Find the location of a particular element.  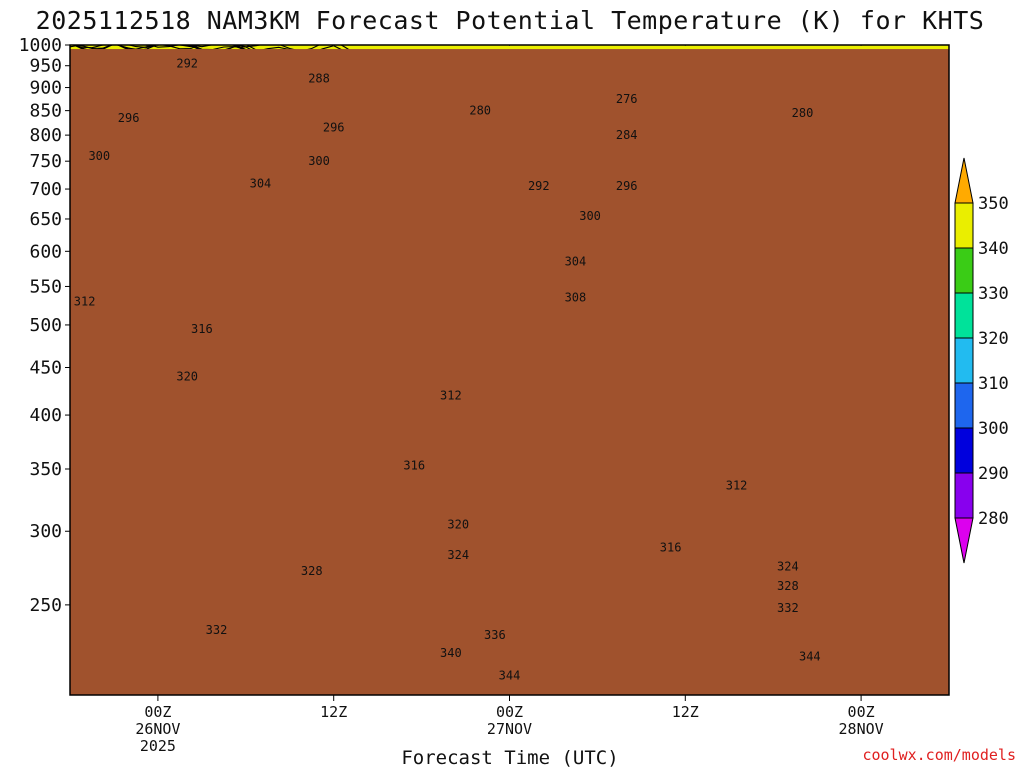

colorbar-top-arrow is located at coordinates (964, 180).